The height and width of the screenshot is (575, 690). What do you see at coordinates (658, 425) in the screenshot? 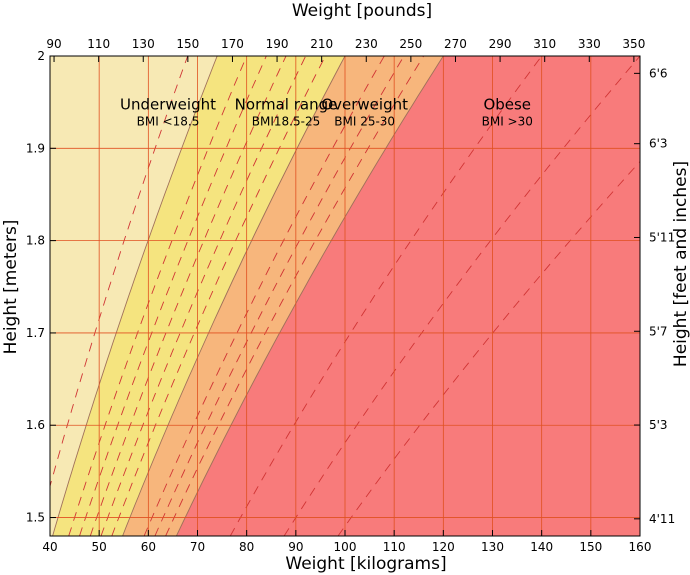
I see `right-tick-label: 5'3` at bounding box center [658, 425].